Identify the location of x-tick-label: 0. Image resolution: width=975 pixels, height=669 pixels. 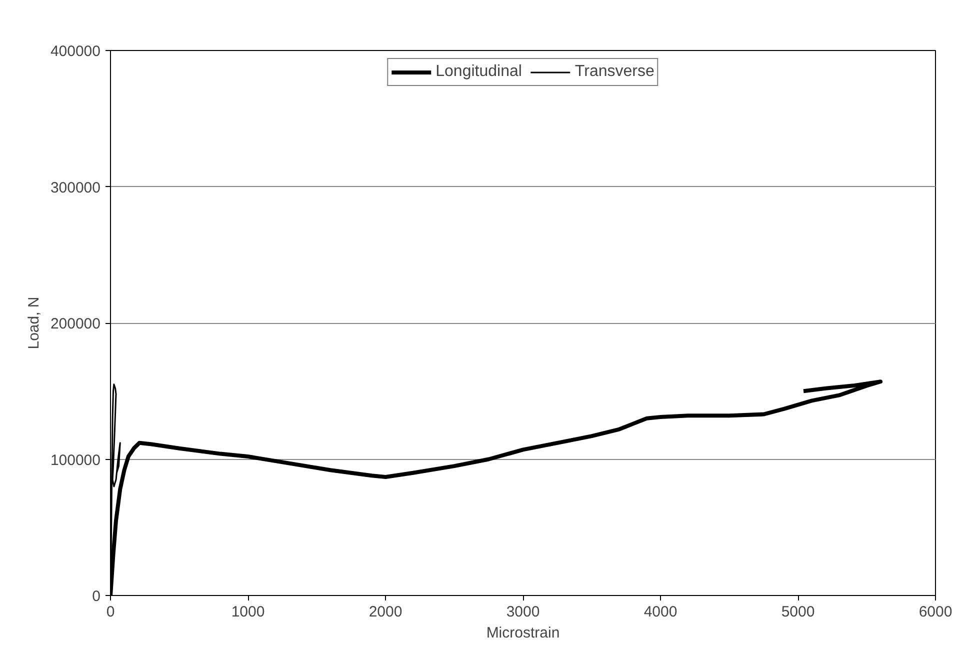
(110, 612).